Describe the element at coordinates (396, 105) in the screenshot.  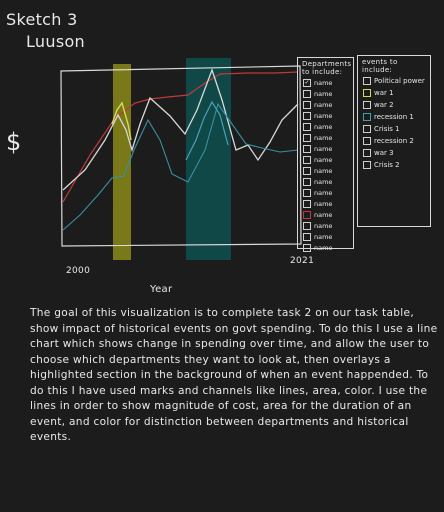
I see `event-item: war 2` at that location.